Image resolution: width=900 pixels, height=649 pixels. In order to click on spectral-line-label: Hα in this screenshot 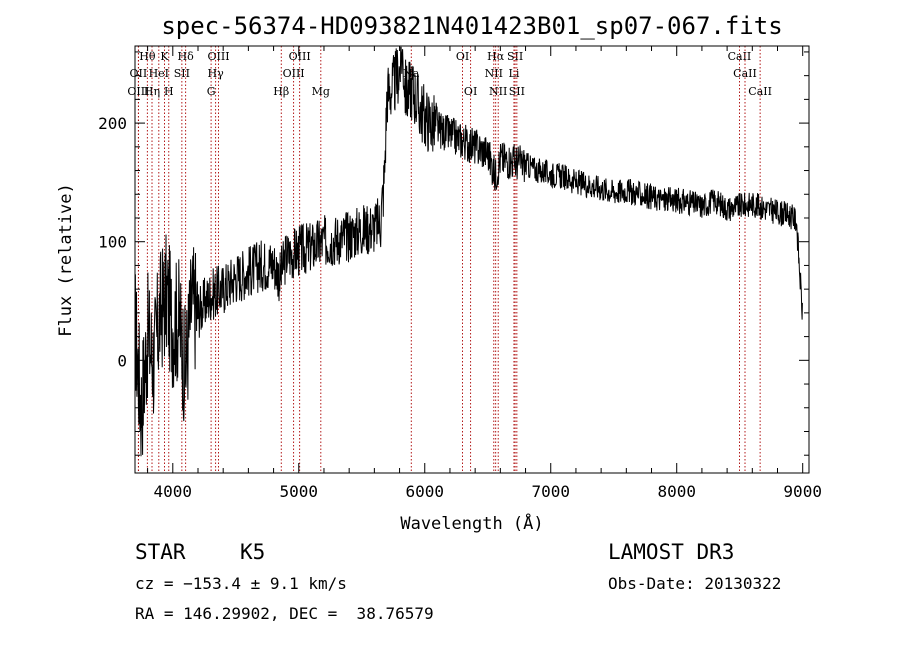, I will do `click(496, 56)`.